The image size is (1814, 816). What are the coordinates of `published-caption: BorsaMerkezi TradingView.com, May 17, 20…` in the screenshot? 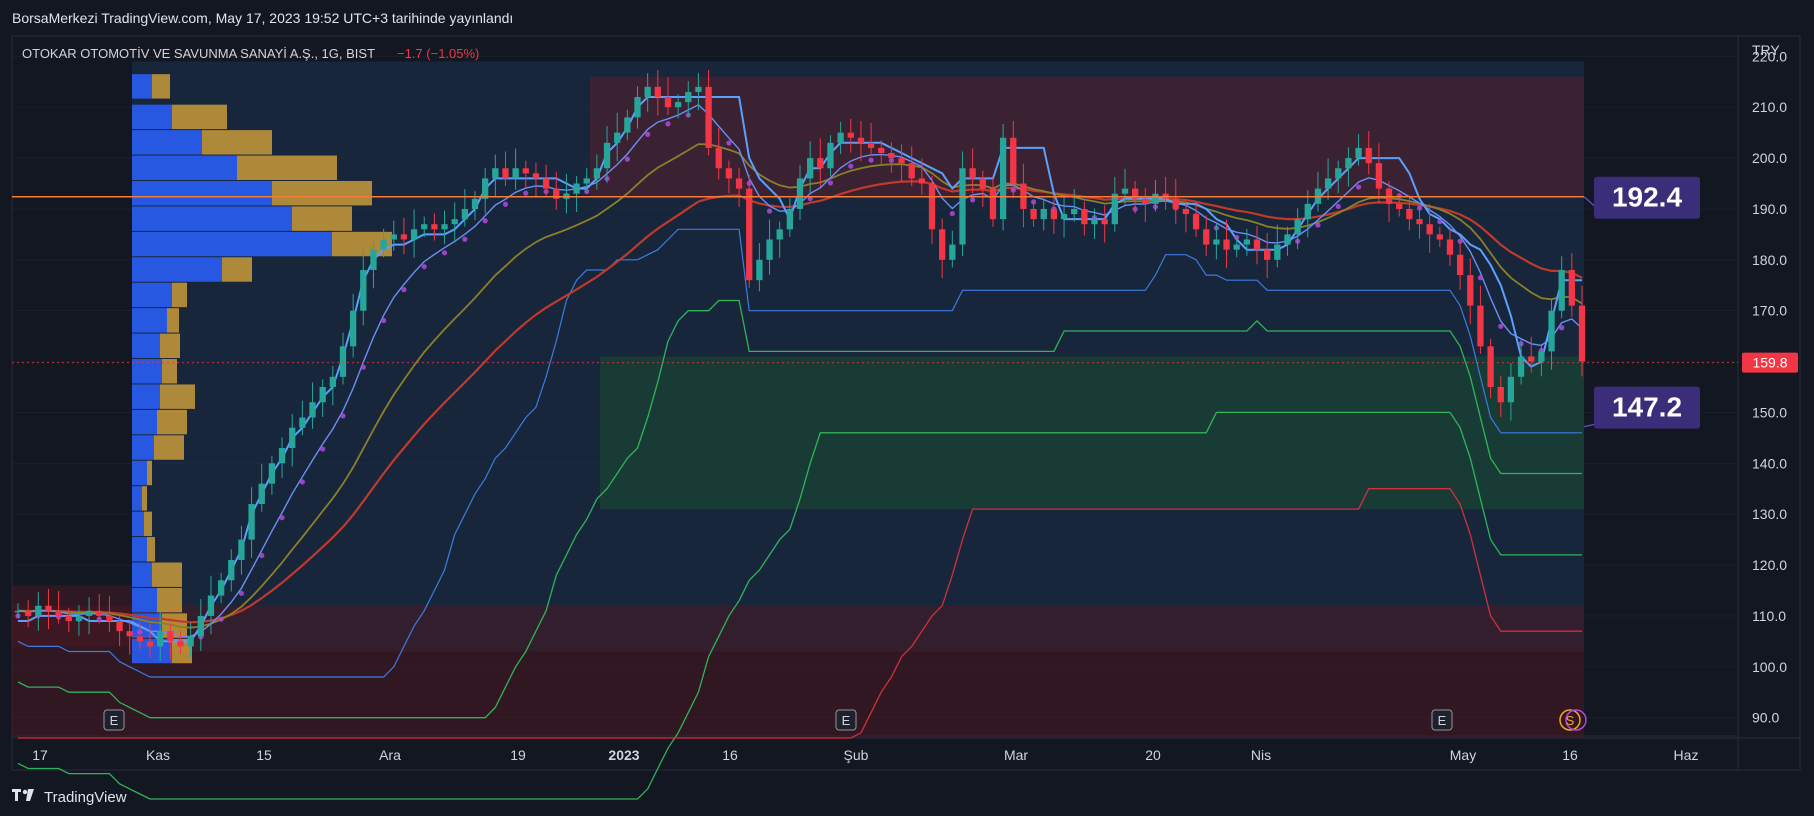 It's located at (263, 18).